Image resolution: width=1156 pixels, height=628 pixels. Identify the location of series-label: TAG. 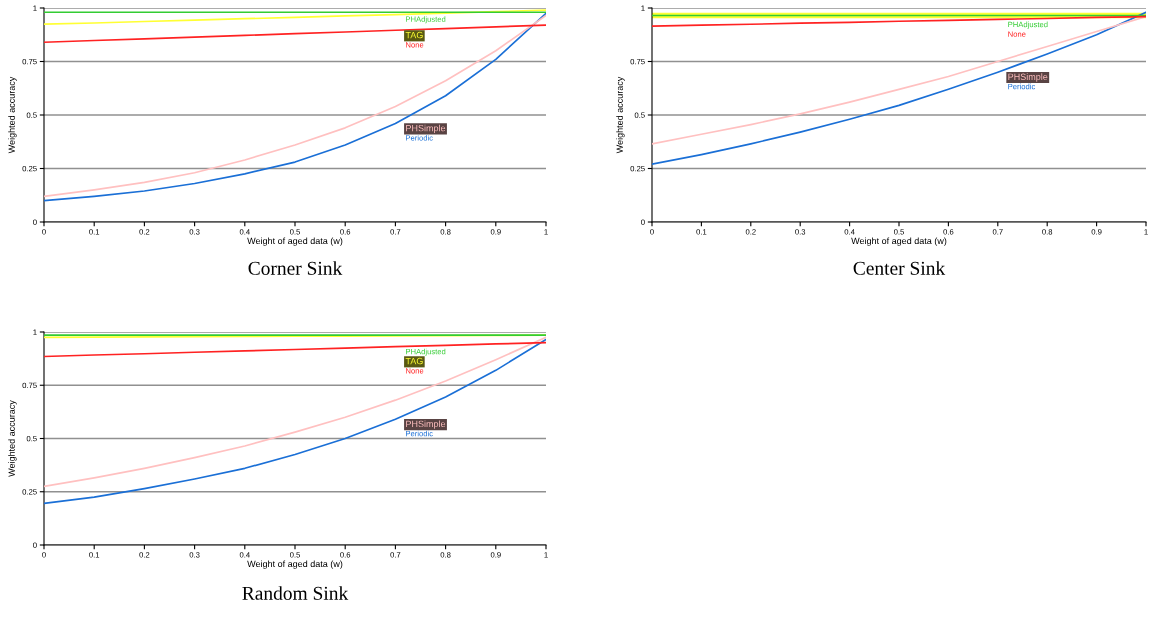
(414, 35).